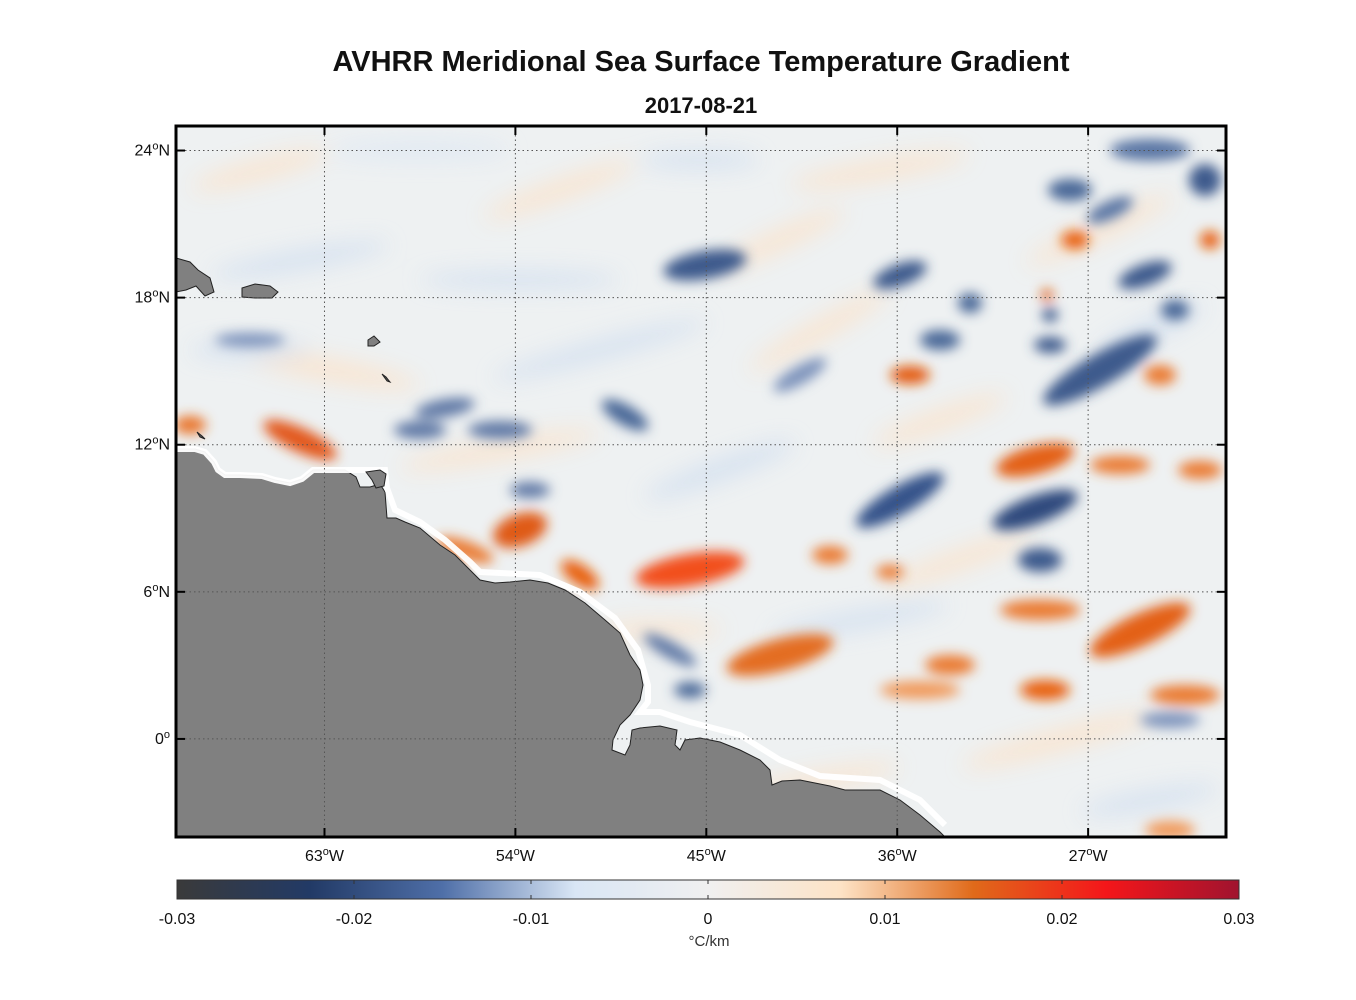 The image size is (1356, 1000). I want to click on lat-value: 6, so click(147, 592).